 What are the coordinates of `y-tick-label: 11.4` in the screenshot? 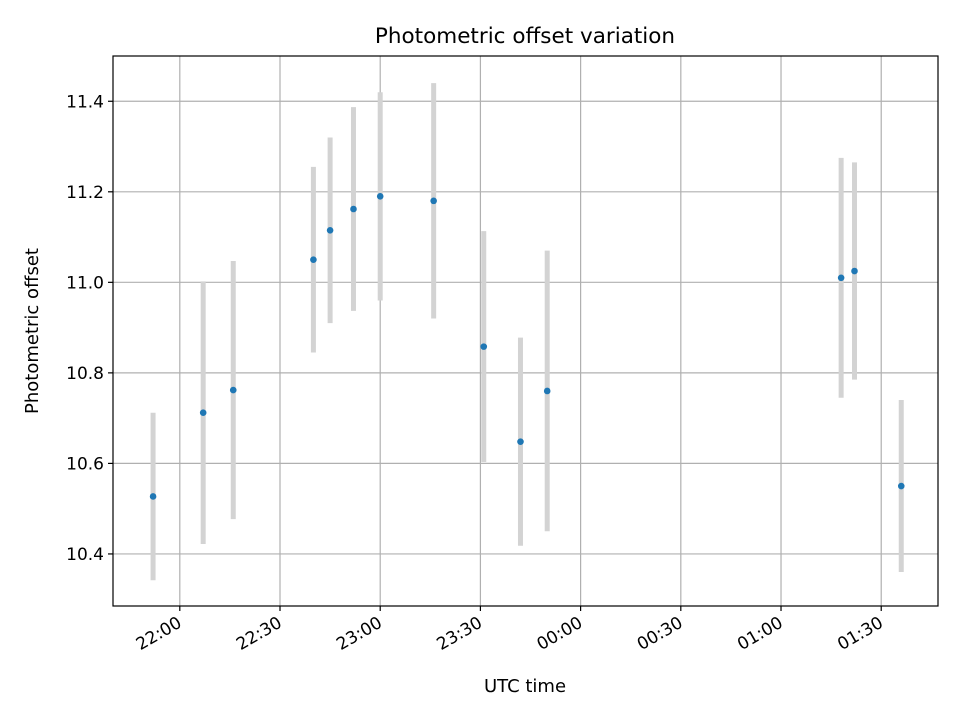 It's located at (85, 102).